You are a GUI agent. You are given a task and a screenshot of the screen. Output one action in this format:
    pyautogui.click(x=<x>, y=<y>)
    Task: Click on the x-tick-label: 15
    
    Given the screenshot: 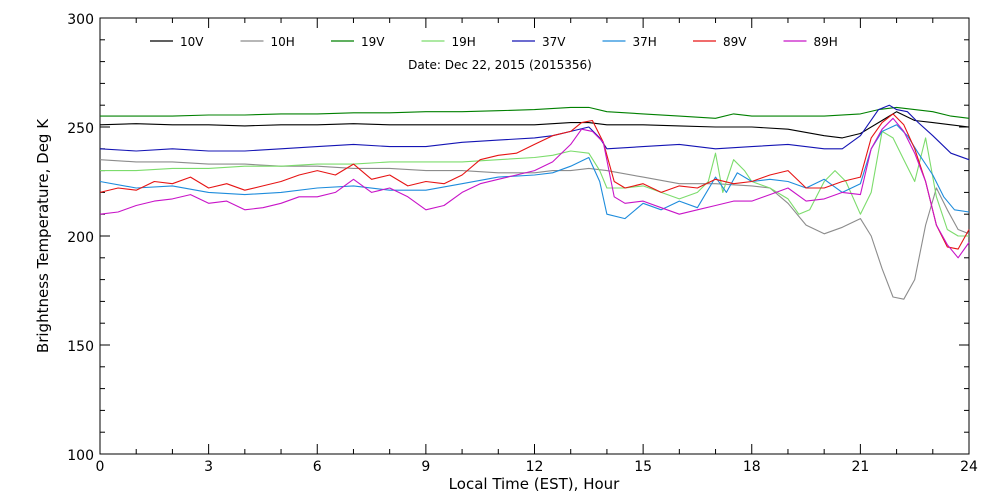 What is the action you would take?
    pyautogui.click(x=643, y=467)
    